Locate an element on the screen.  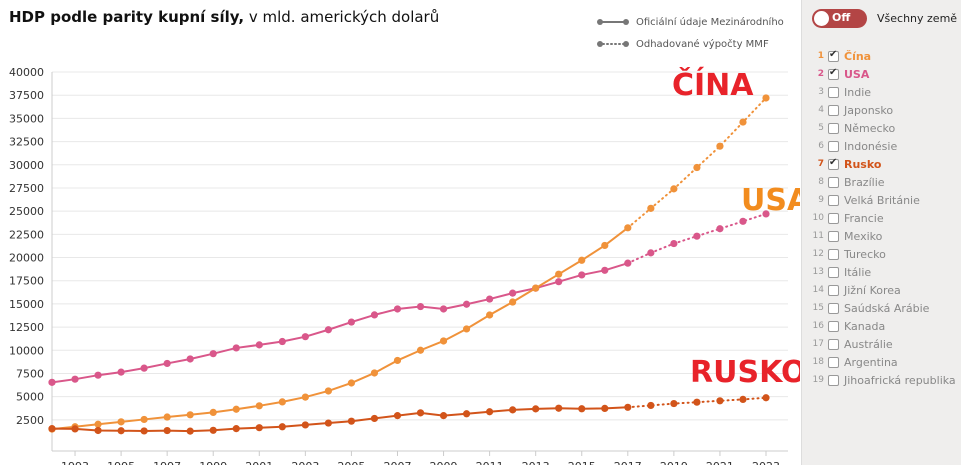
country-item: 9 Velká Británie is located at coordinates (881, 200).